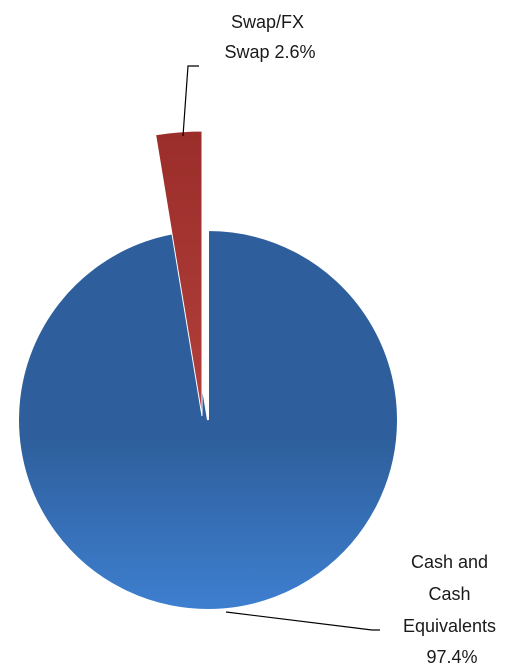 The height and width of the screenshot is (670, 524). What do you see at coordinates (269, 37) in the screenshot?
I see `data-label-swap-fx-swap: Swap/FX Swap 2.6%` at bounding box center [269, 37].